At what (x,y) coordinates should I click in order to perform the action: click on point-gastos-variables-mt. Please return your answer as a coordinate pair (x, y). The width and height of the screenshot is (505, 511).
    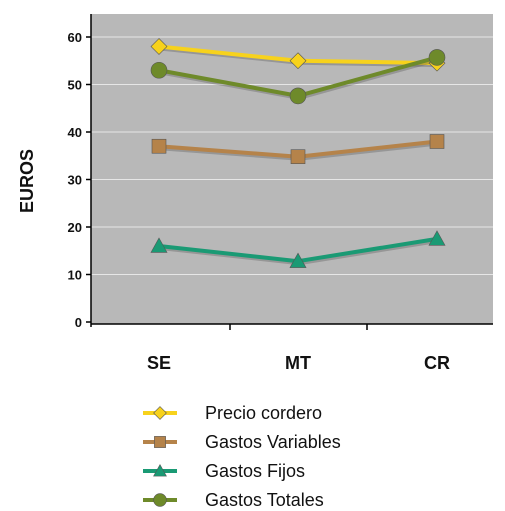
    Looking at the image, I should click on (298, 156).